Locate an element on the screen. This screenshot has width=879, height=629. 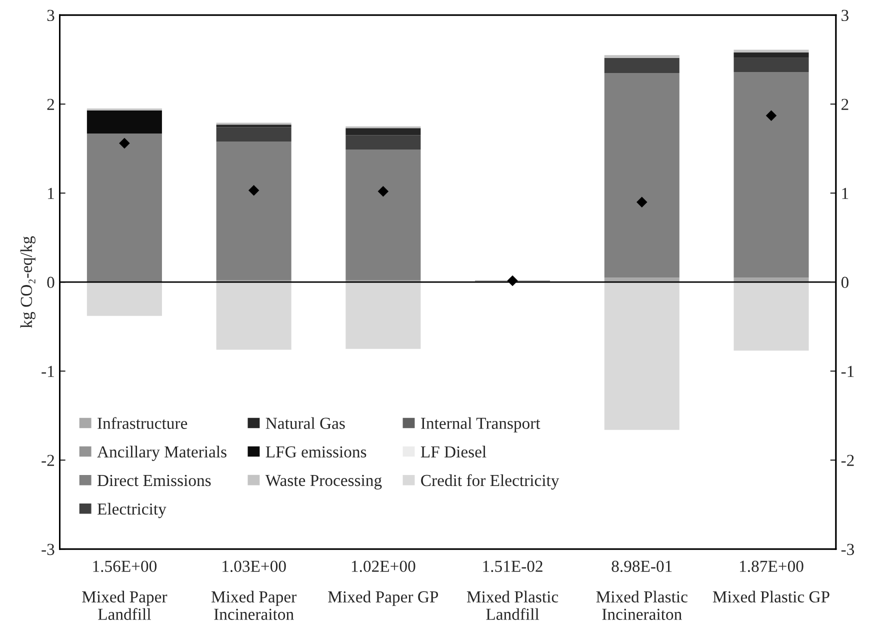
y-axis-title: kg CO₂-eq/kg is located at coordinates (28, 282).